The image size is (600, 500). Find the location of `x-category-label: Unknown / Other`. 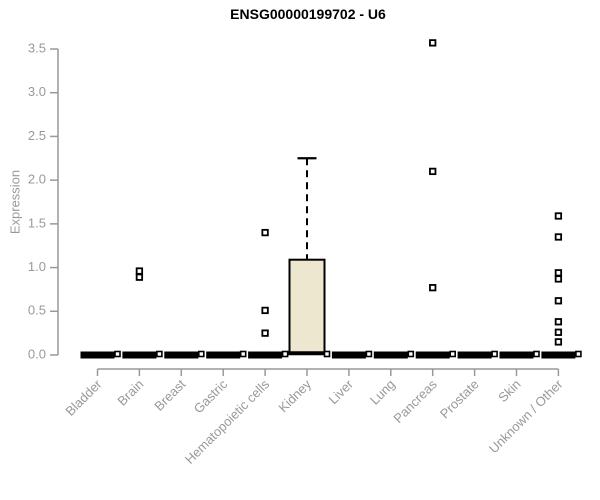

x-category-label: Unknown / Other is located at coordinates (526, 416).